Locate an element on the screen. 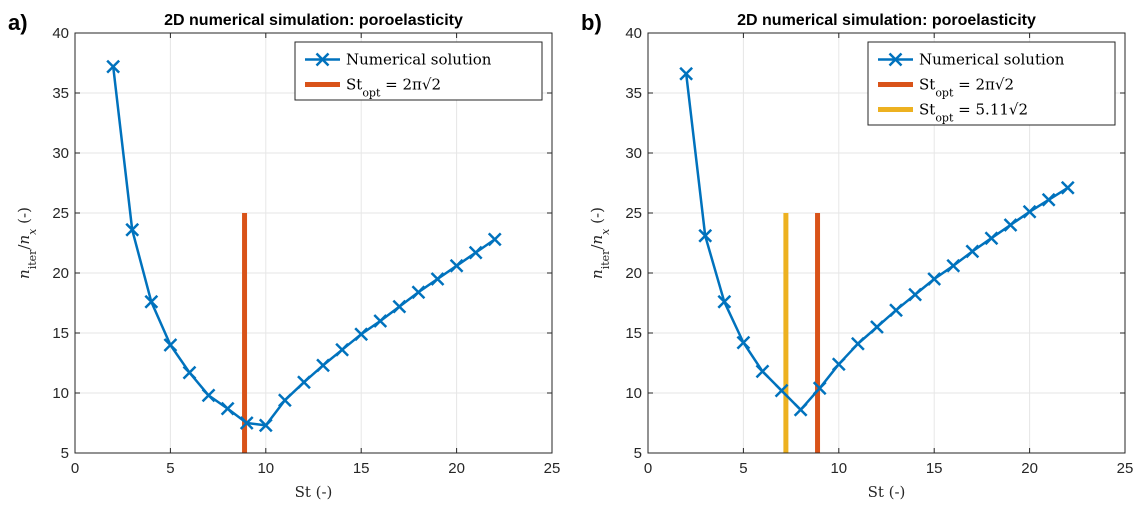  panel-label: a) is located at coordinates (18, 22).